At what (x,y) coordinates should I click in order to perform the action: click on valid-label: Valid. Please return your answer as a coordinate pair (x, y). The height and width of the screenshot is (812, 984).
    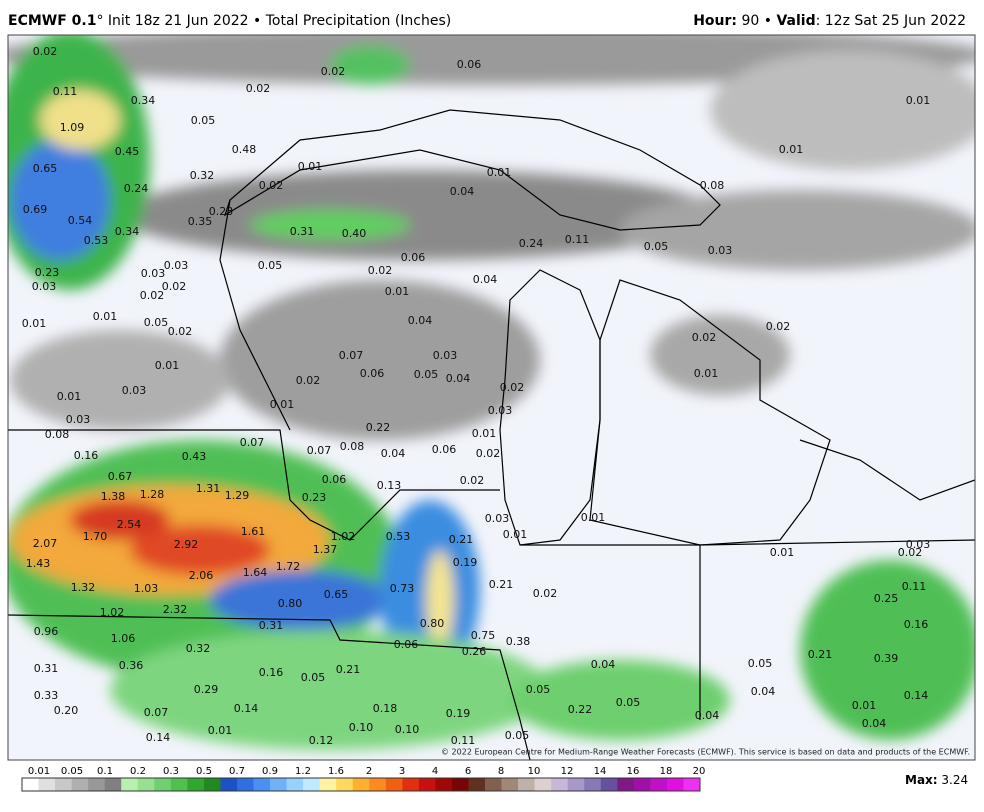
    Looking at the image, I should click on (795, 21).